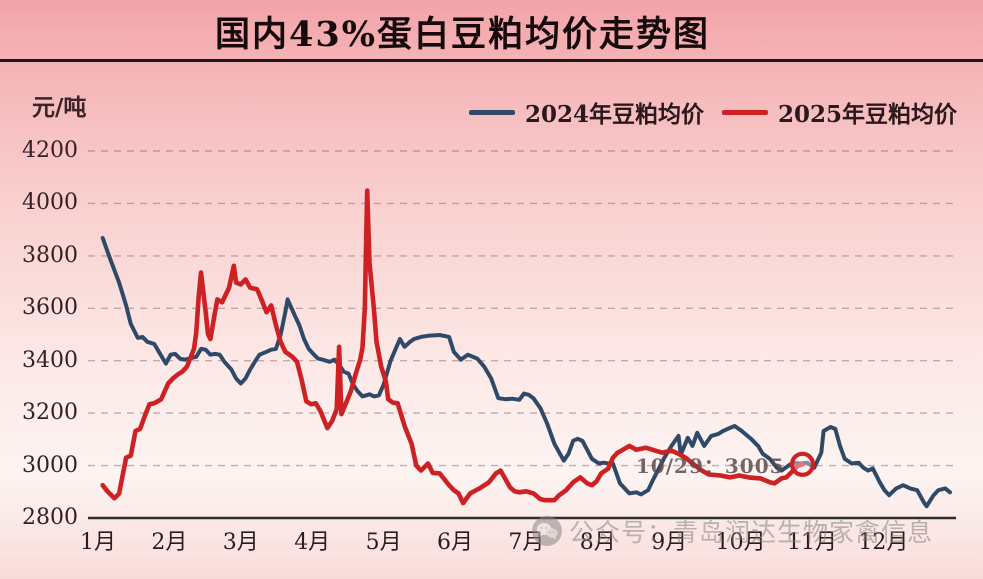  I want to click on y-tick-label: 3600, so click(50, 308).